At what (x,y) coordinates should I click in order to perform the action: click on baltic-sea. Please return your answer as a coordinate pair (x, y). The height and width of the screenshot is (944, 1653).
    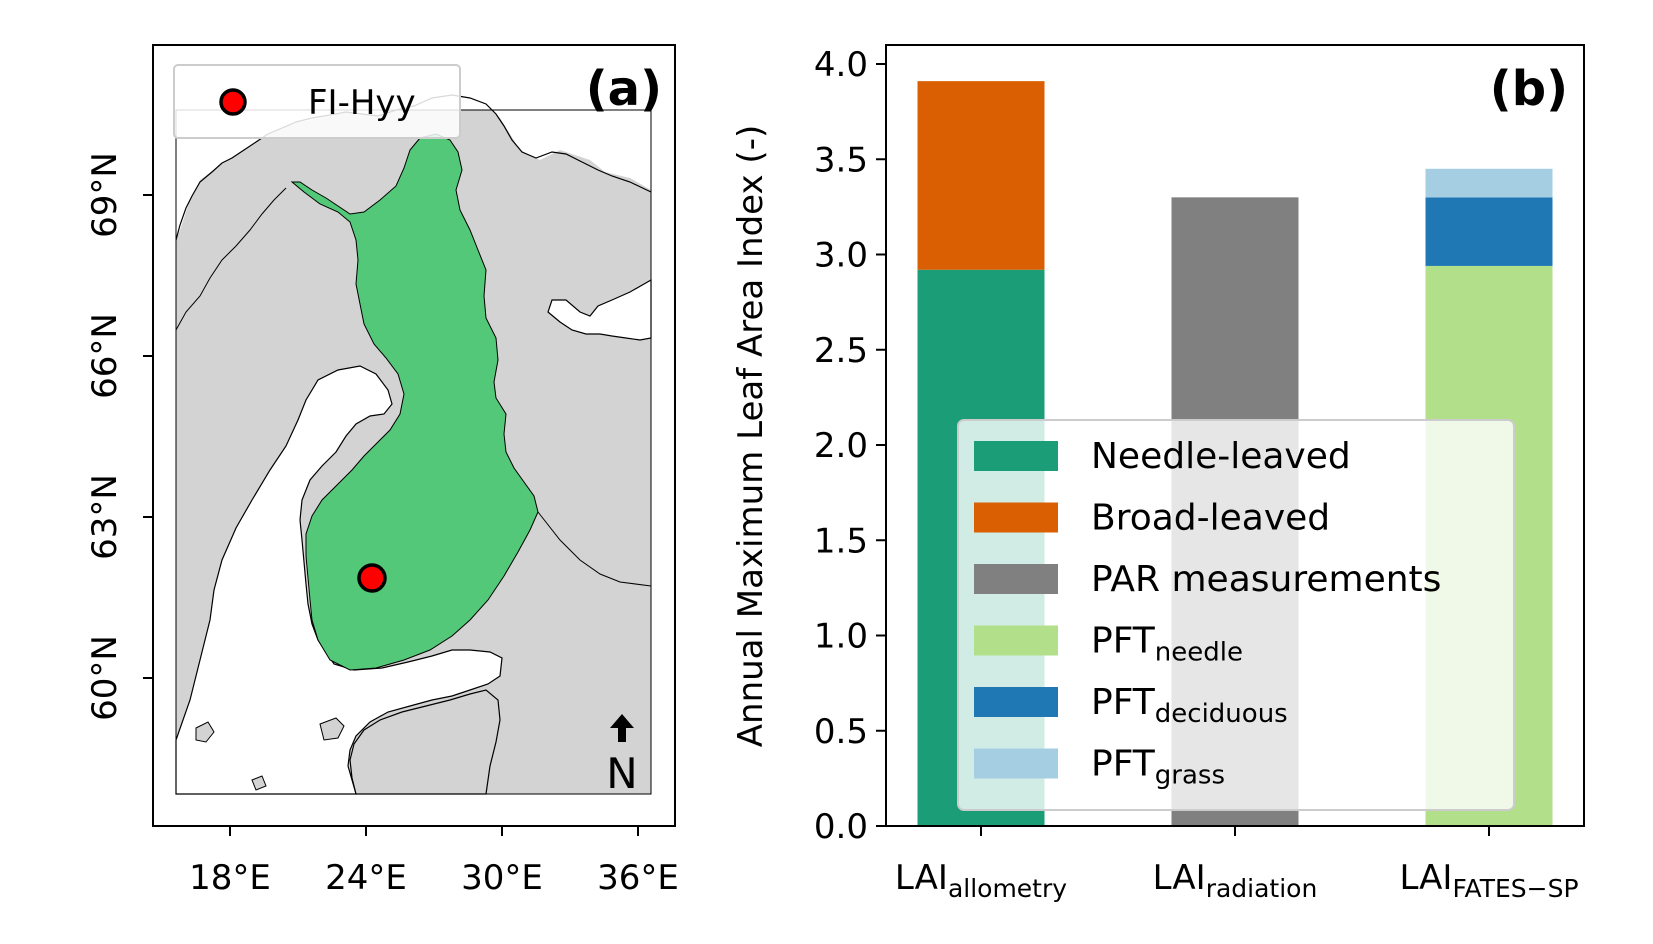
    Looking at the image, I should click on (339, 580).